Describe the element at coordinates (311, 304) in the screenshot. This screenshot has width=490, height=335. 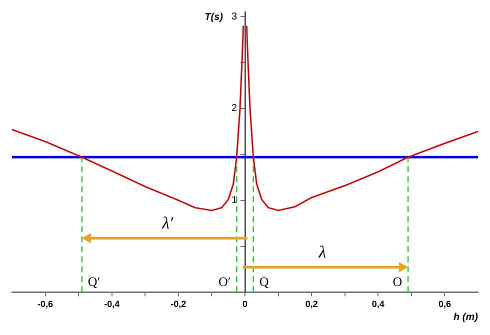
I see `x-tick-label: 0,2` at that location.